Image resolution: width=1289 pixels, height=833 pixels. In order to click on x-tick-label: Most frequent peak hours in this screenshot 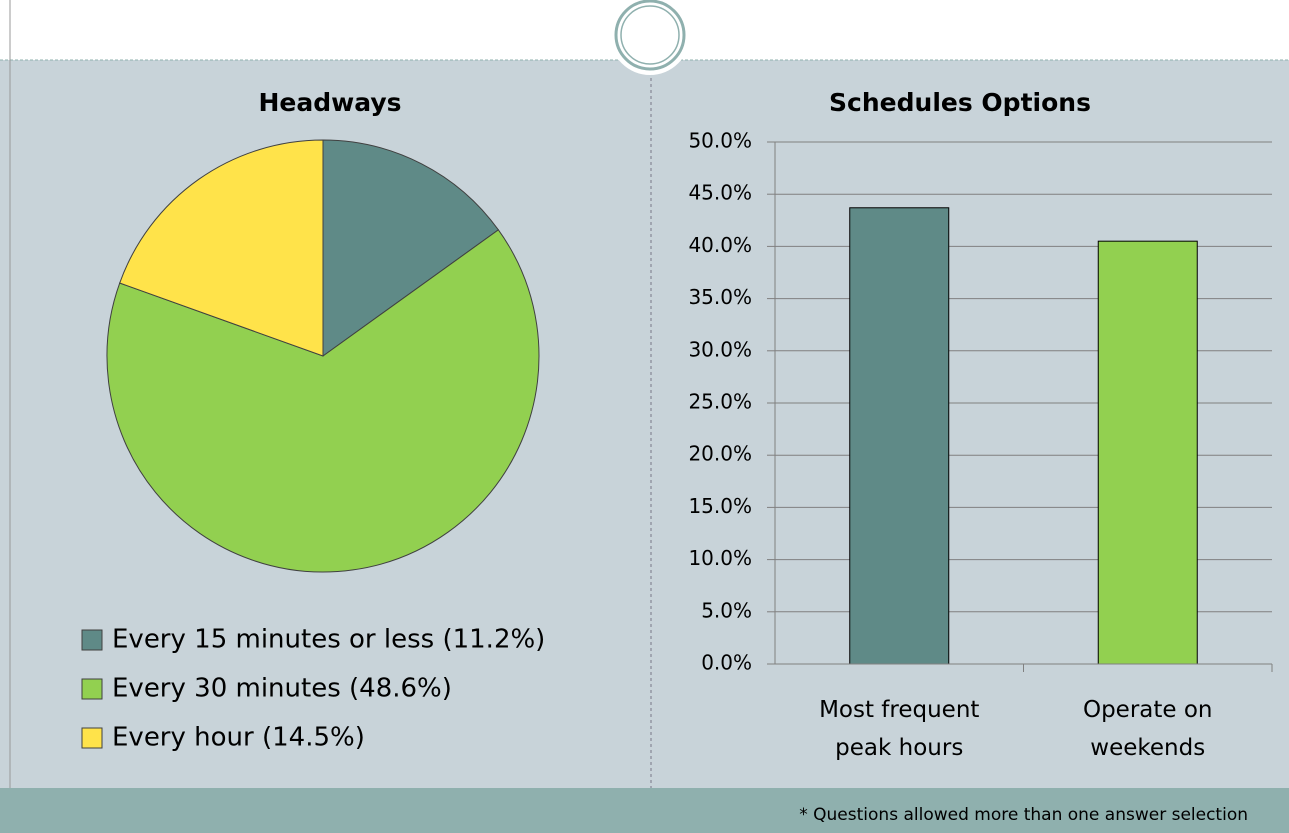, I will do `click(899, 729)`.